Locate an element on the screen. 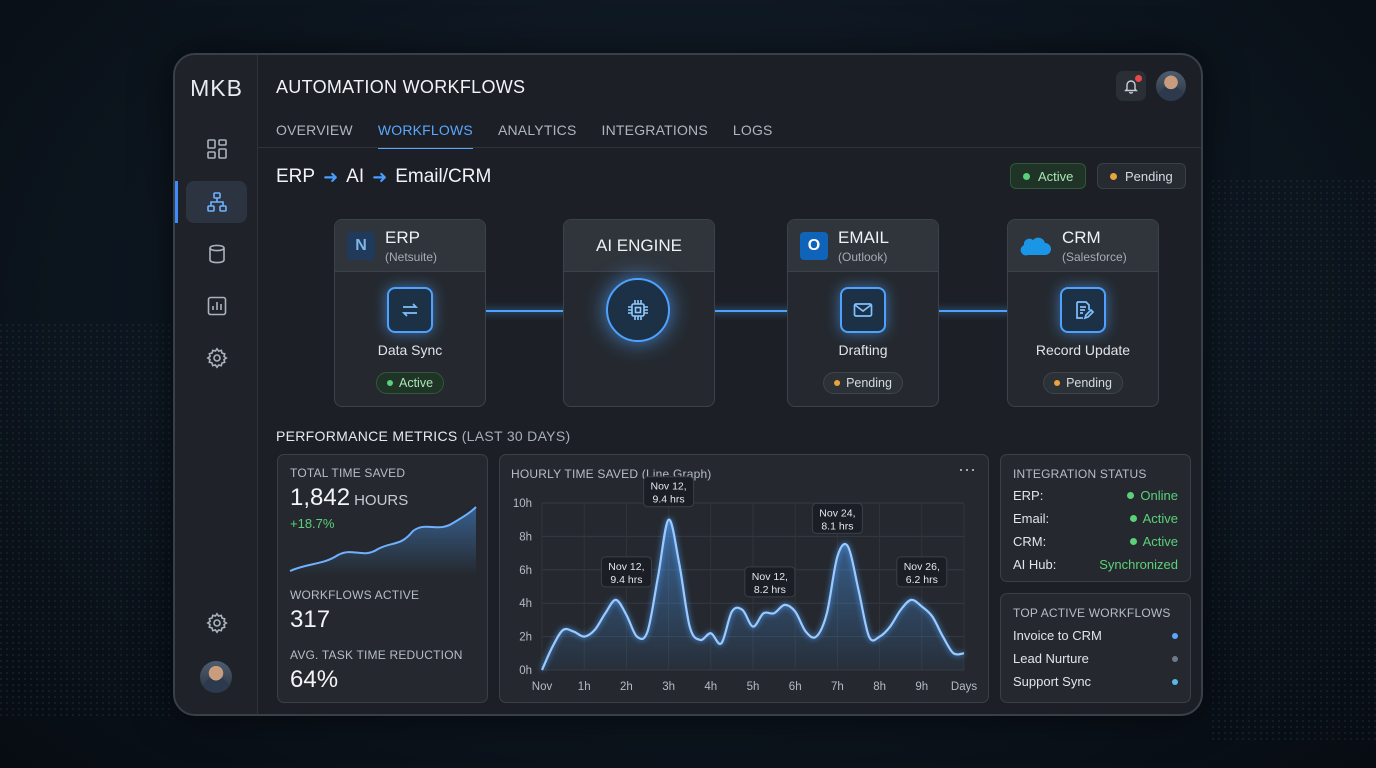 The image size is (1376, 768). integration-status-text: Synchronized is located at coordinates (1138, 564).